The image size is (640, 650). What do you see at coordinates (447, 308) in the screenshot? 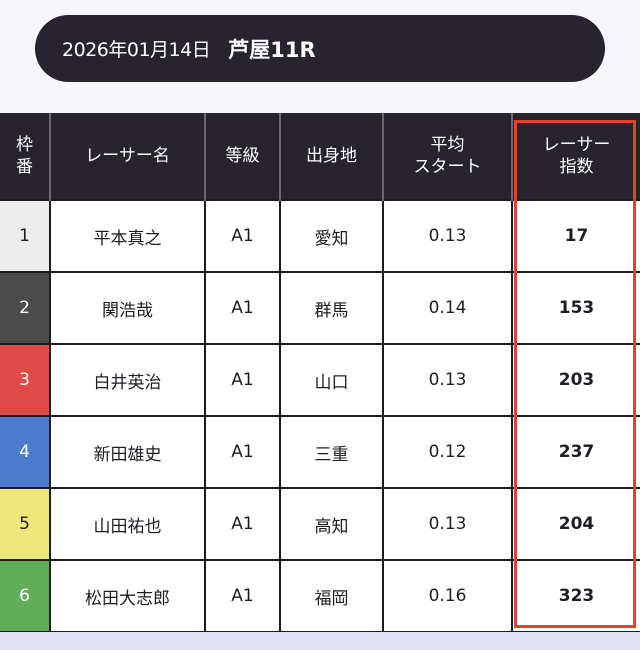
I see `avg-start-cell: 0.14` at bounding box center [447, 308].